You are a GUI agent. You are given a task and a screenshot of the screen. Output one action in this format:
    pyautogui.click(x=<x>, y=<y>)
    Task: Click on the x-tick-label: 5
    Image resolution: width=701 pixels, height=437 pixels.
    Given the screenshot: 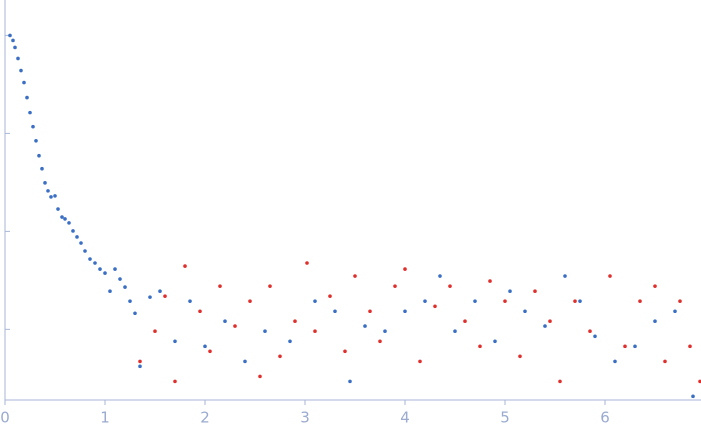 What is the action you would take?
    pyautogui.click(x=505, y=418)
    